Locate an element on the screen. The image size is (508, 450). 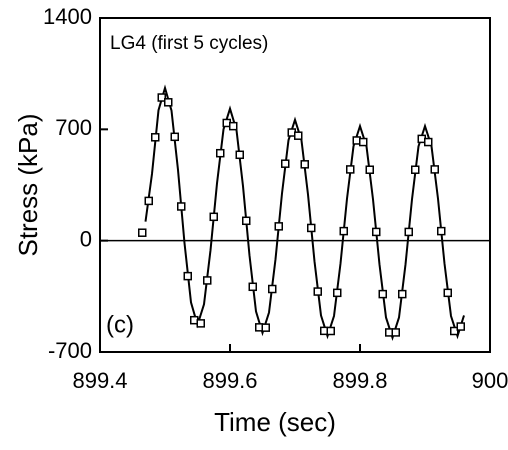
y-axis-label: Stress (kPa) is located at coordinates (28, 184).